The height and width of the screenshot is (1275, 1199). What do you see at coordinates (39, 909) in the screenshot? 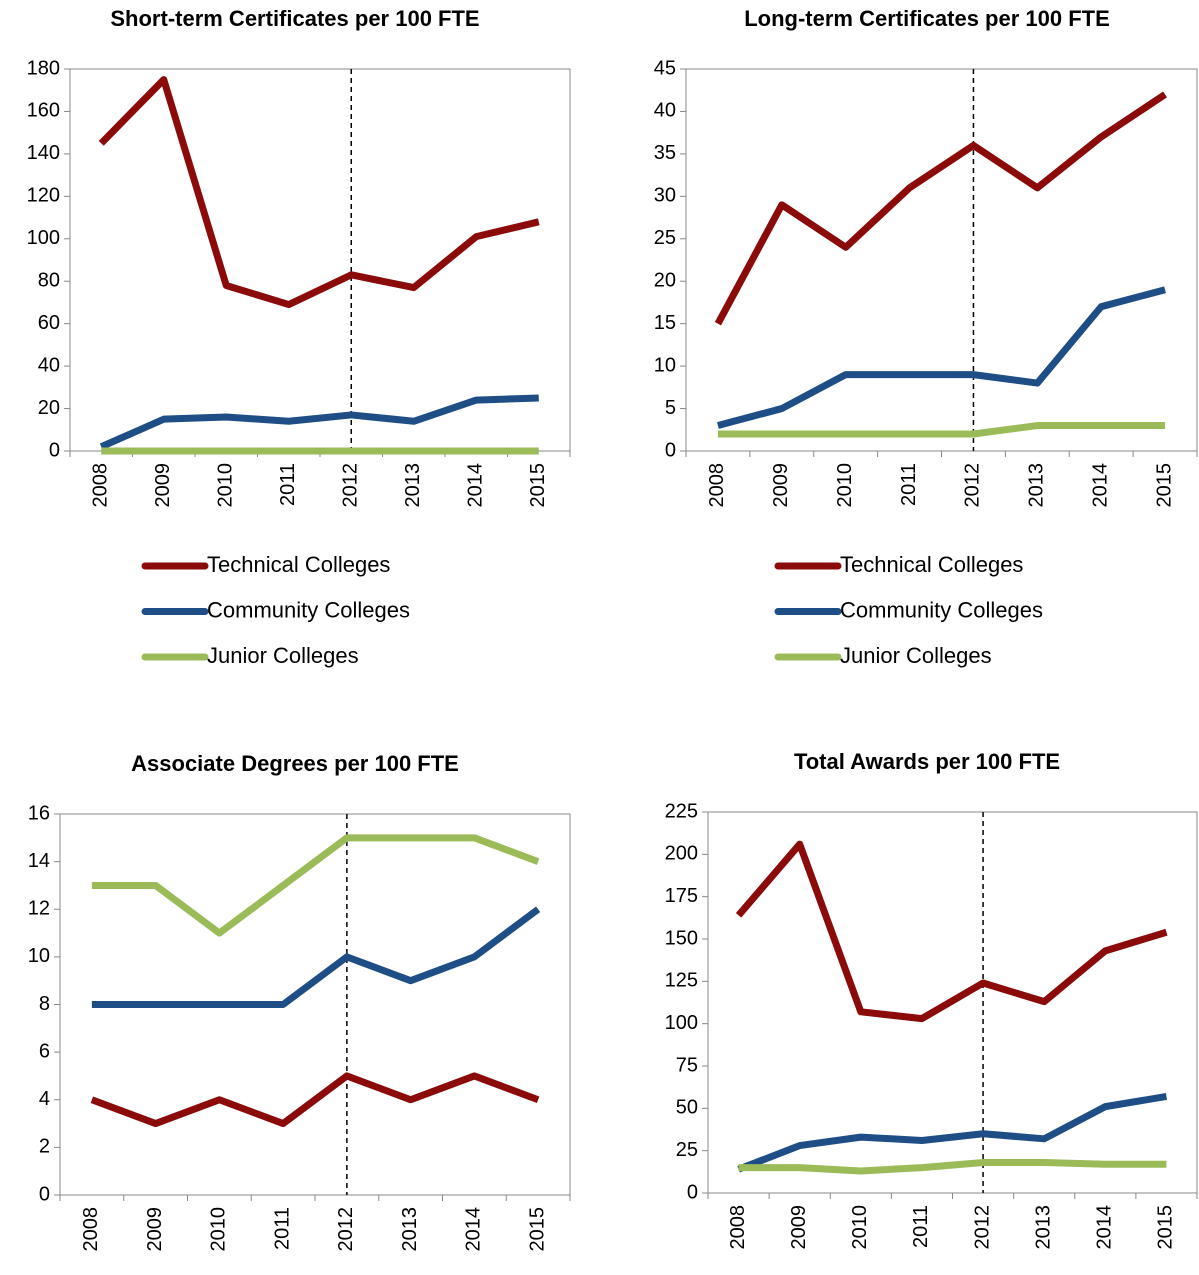
I see `y-tick-label: 12` at bounding box center [39, 909].